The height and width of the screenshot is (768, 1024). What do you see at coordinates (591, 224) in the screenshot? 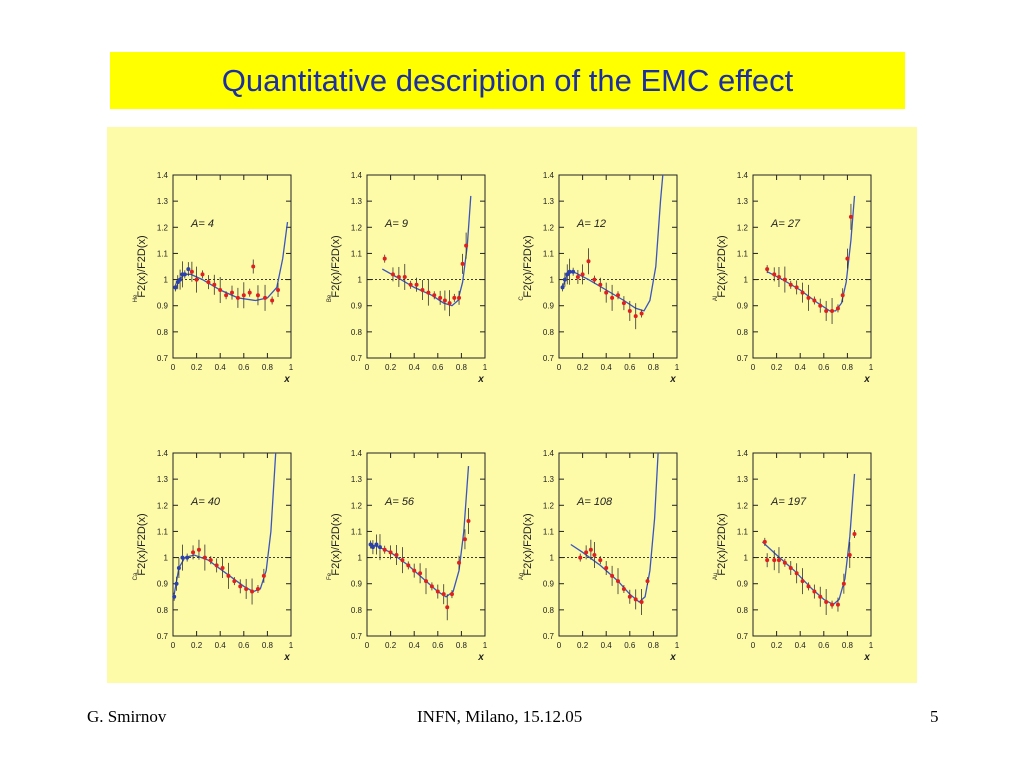
I see `nucleus-label: A= 12` at bounding box center [591, 224].